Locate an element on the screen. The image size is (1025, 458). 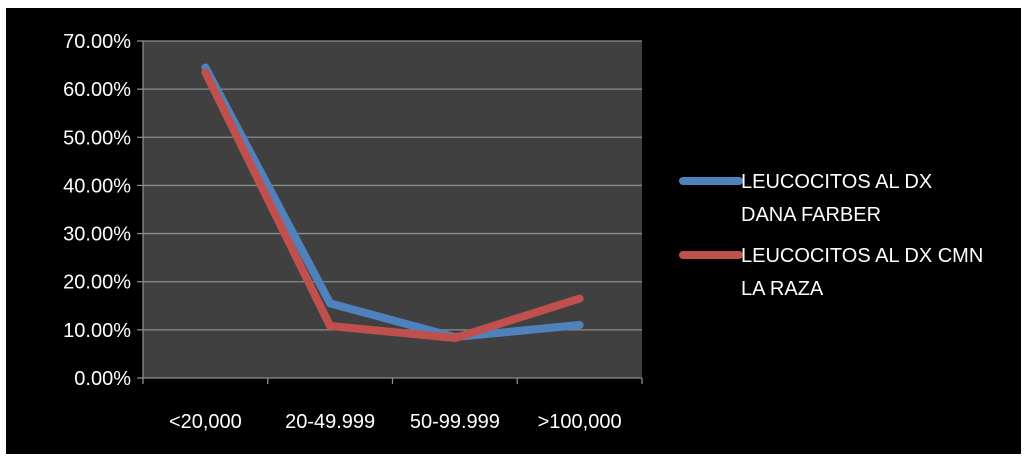
legend-item-1: LEUCOCITOS AL DX DANA FARBER is located at coordinates (805, 198).